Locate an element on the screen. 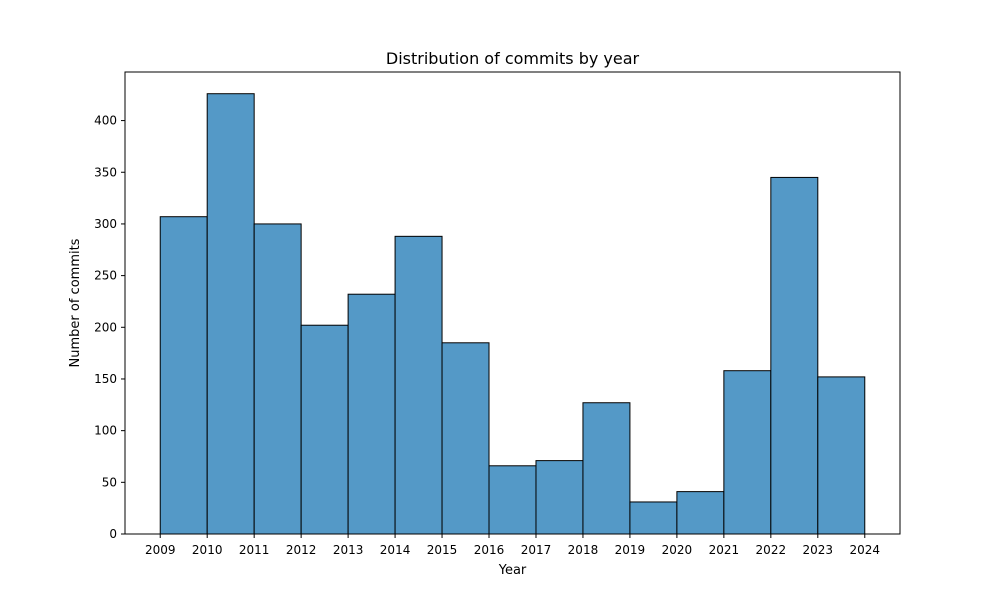 The width and height of the screenshot is (1000, 600). histogram-bar-2023 is located at coordinates (841, 455).